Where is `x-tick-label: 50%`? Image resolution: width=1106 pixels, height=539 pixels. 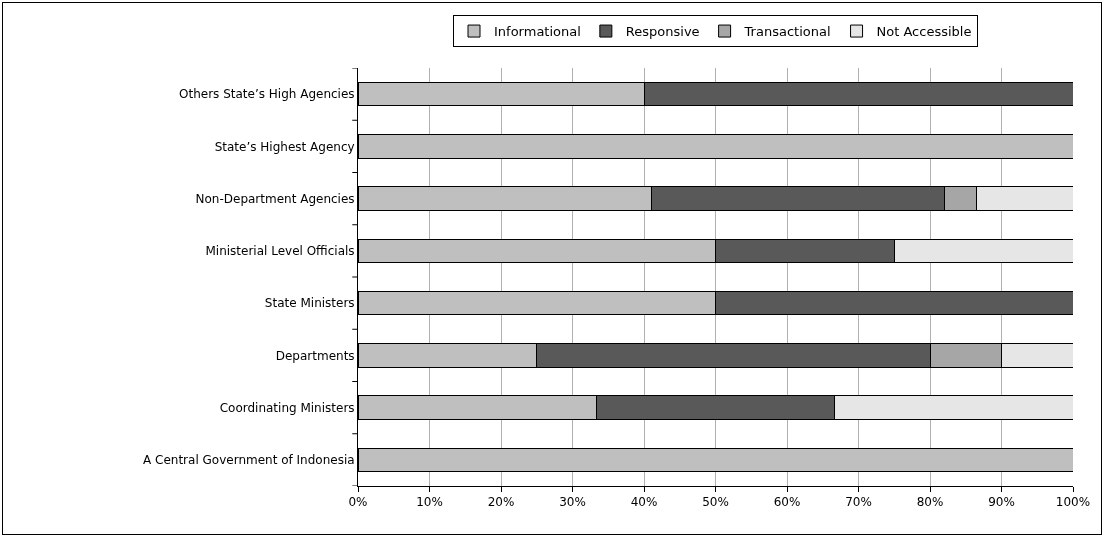
x-tick-label: 50% is located at coordinates (715, 502).